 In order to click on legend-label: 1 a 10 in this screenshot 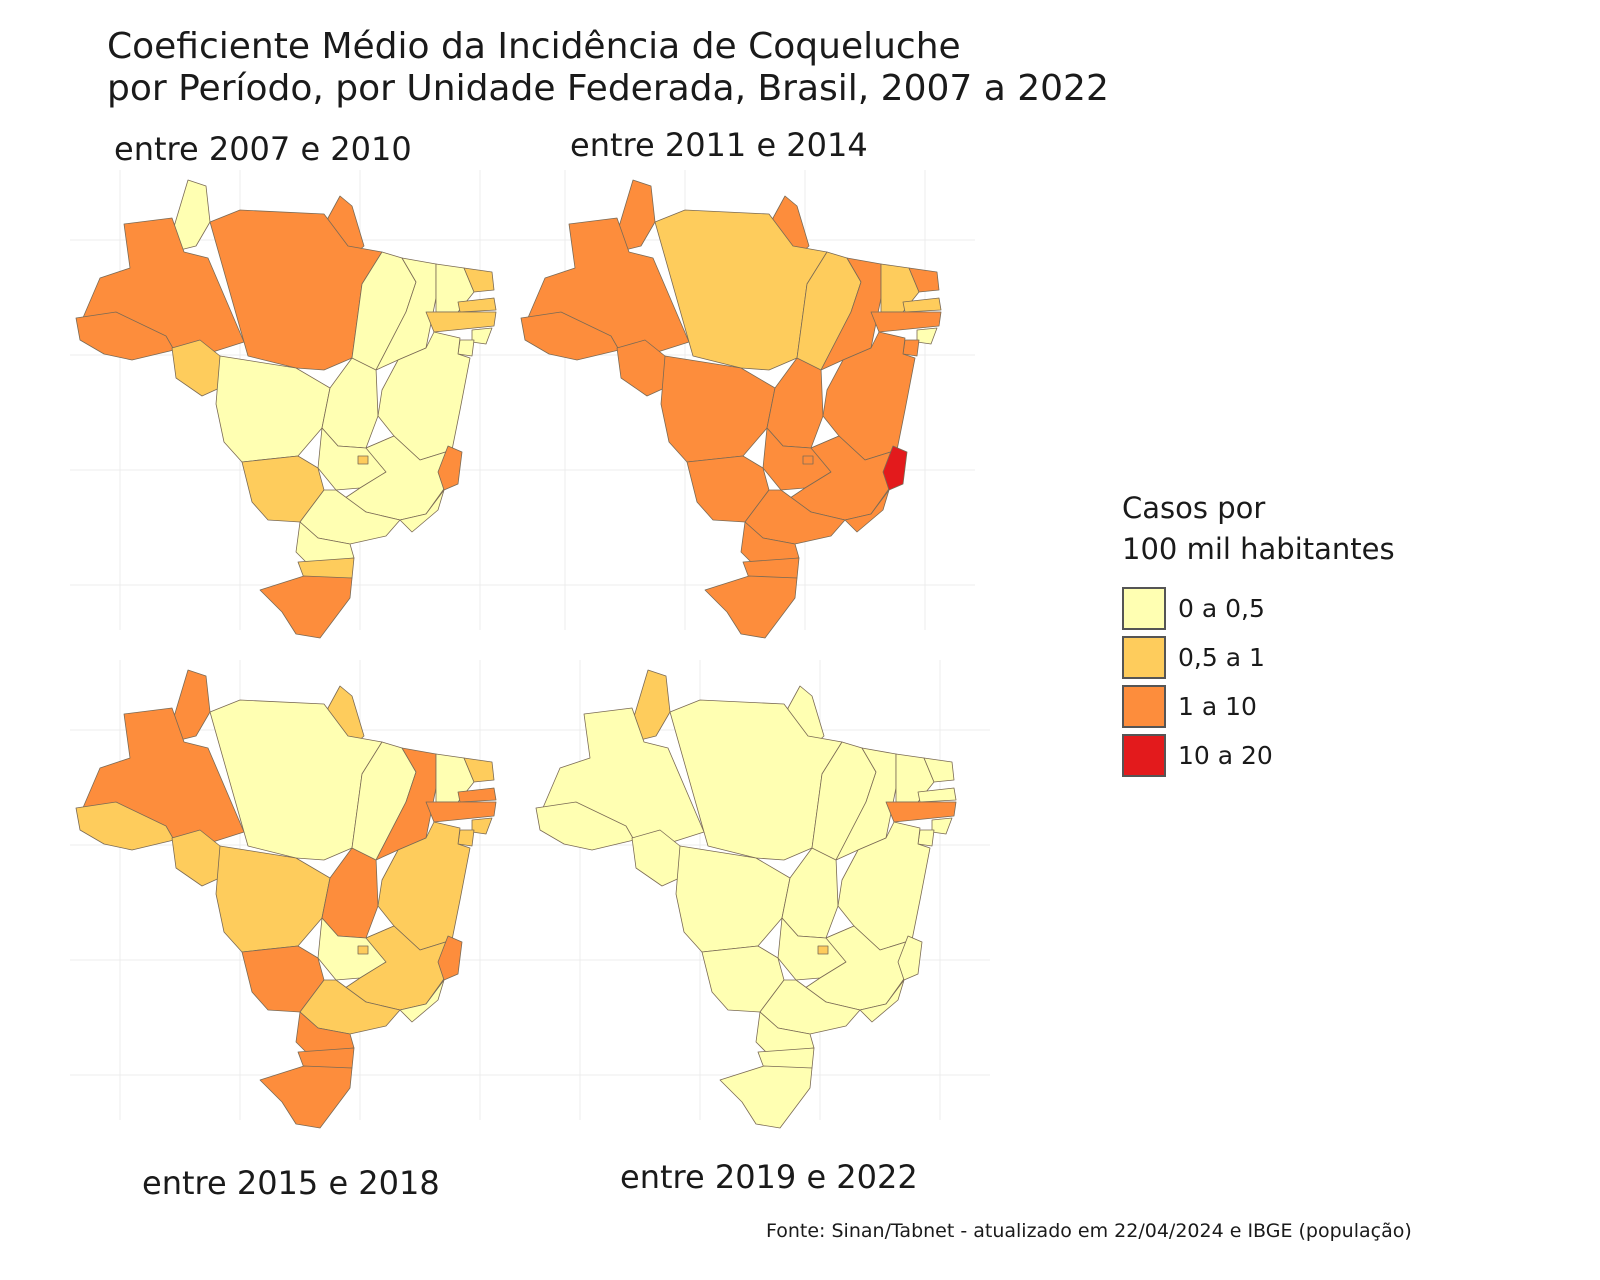, I will do `click(1217, 706)`.